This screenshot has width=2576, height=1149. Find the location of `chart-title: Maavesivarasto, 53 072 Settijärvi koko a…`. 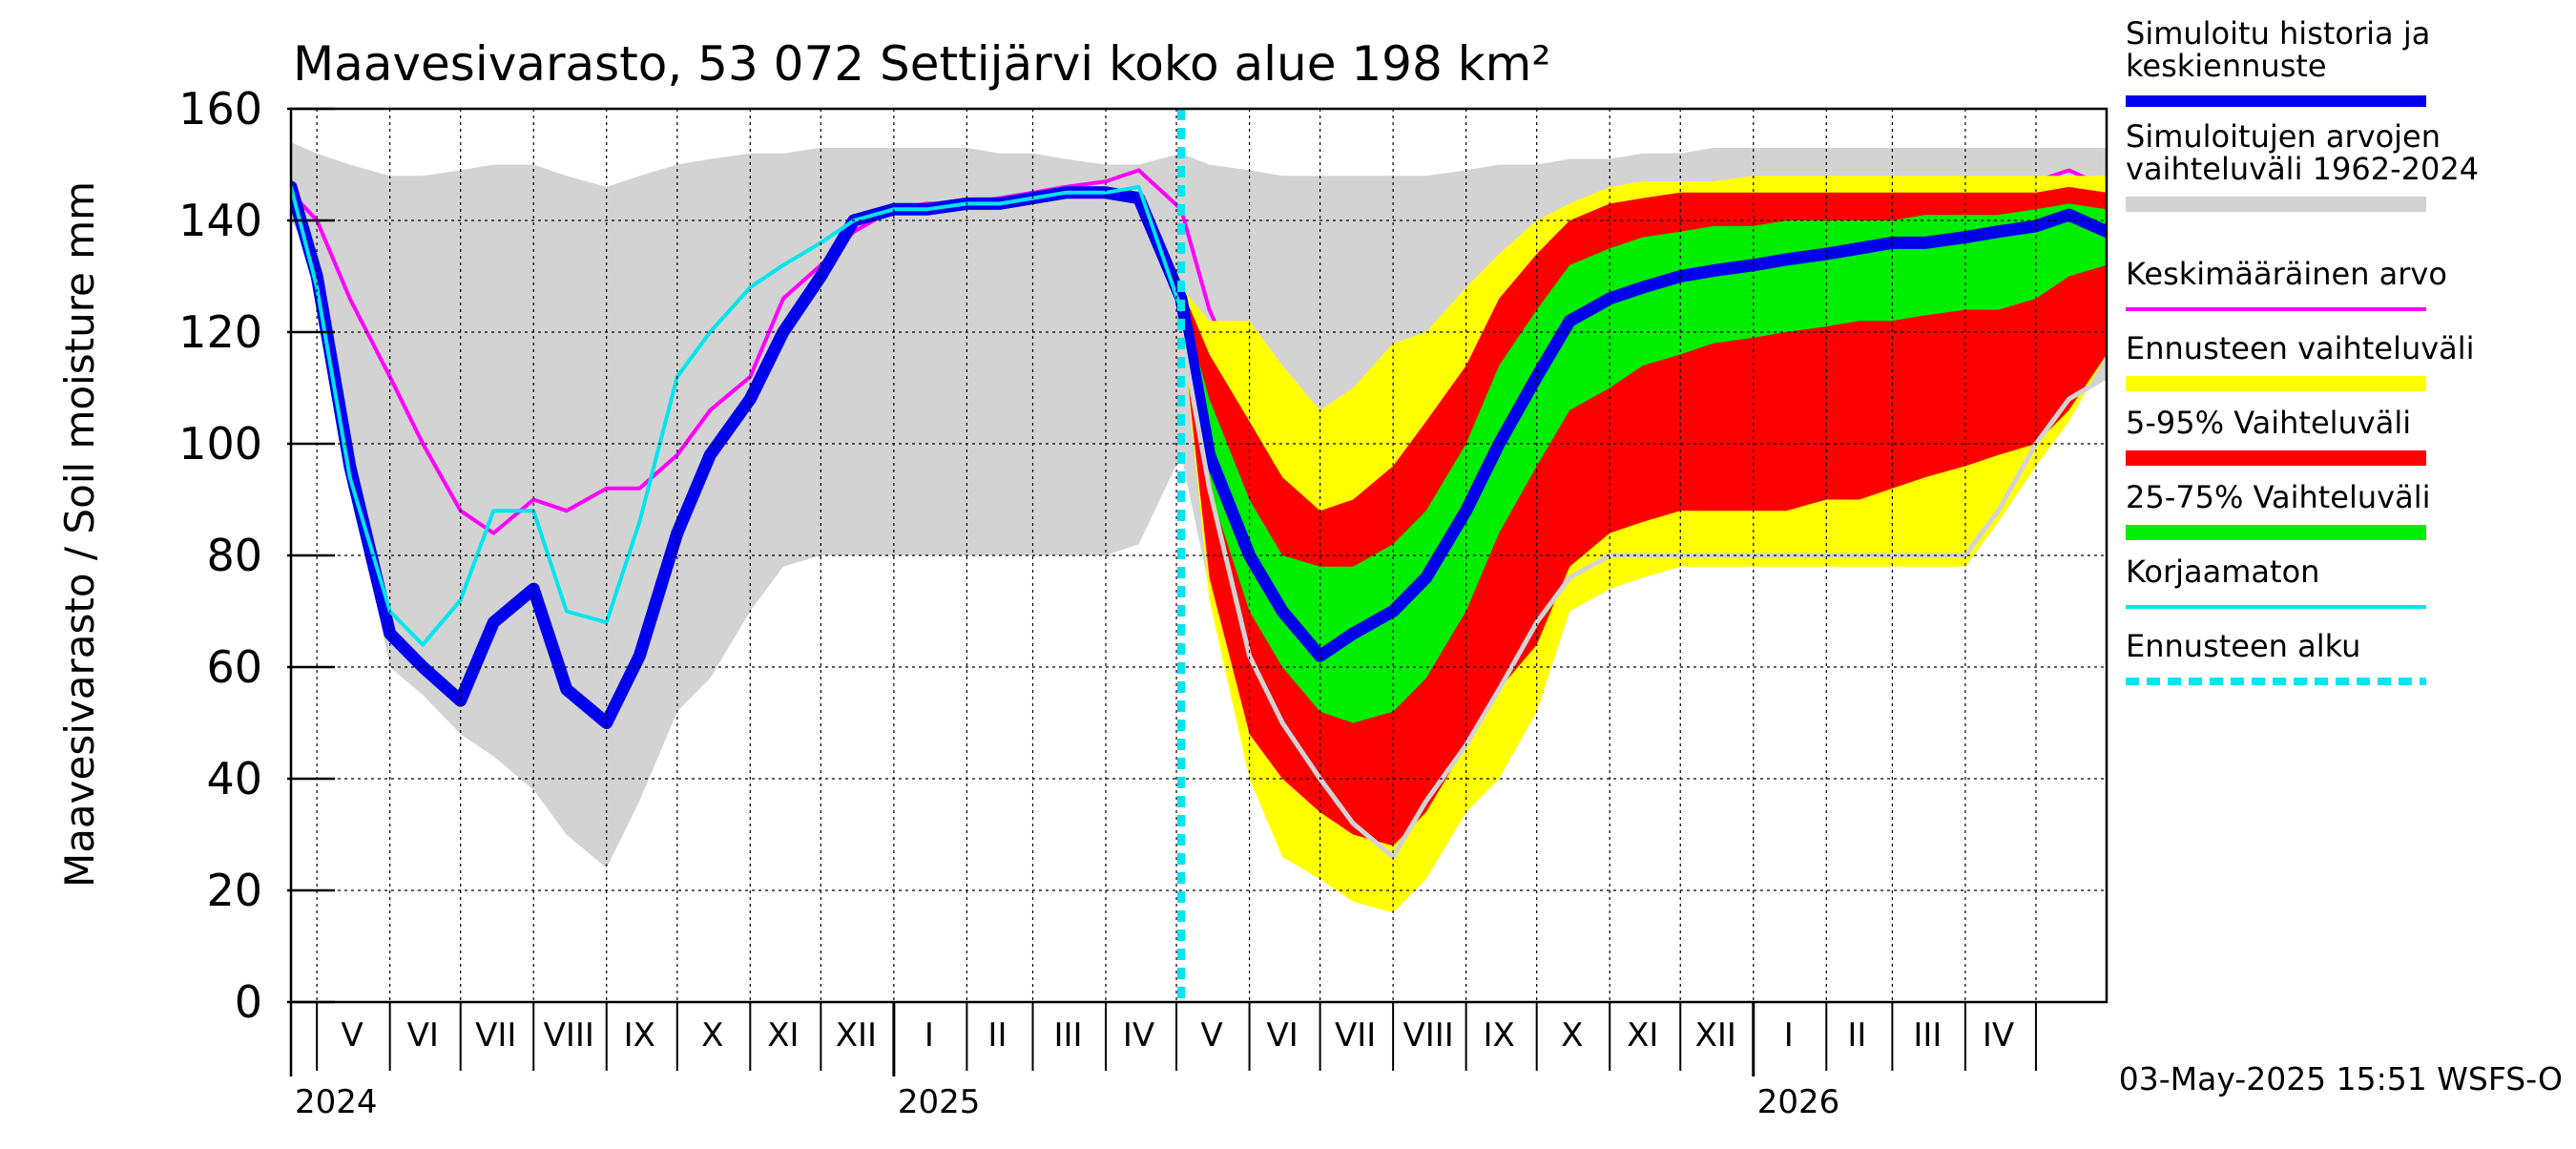

chart-title: Maavesivarasto, 53 072 Settijärvi koko a… is located at coordinates (921, 64).